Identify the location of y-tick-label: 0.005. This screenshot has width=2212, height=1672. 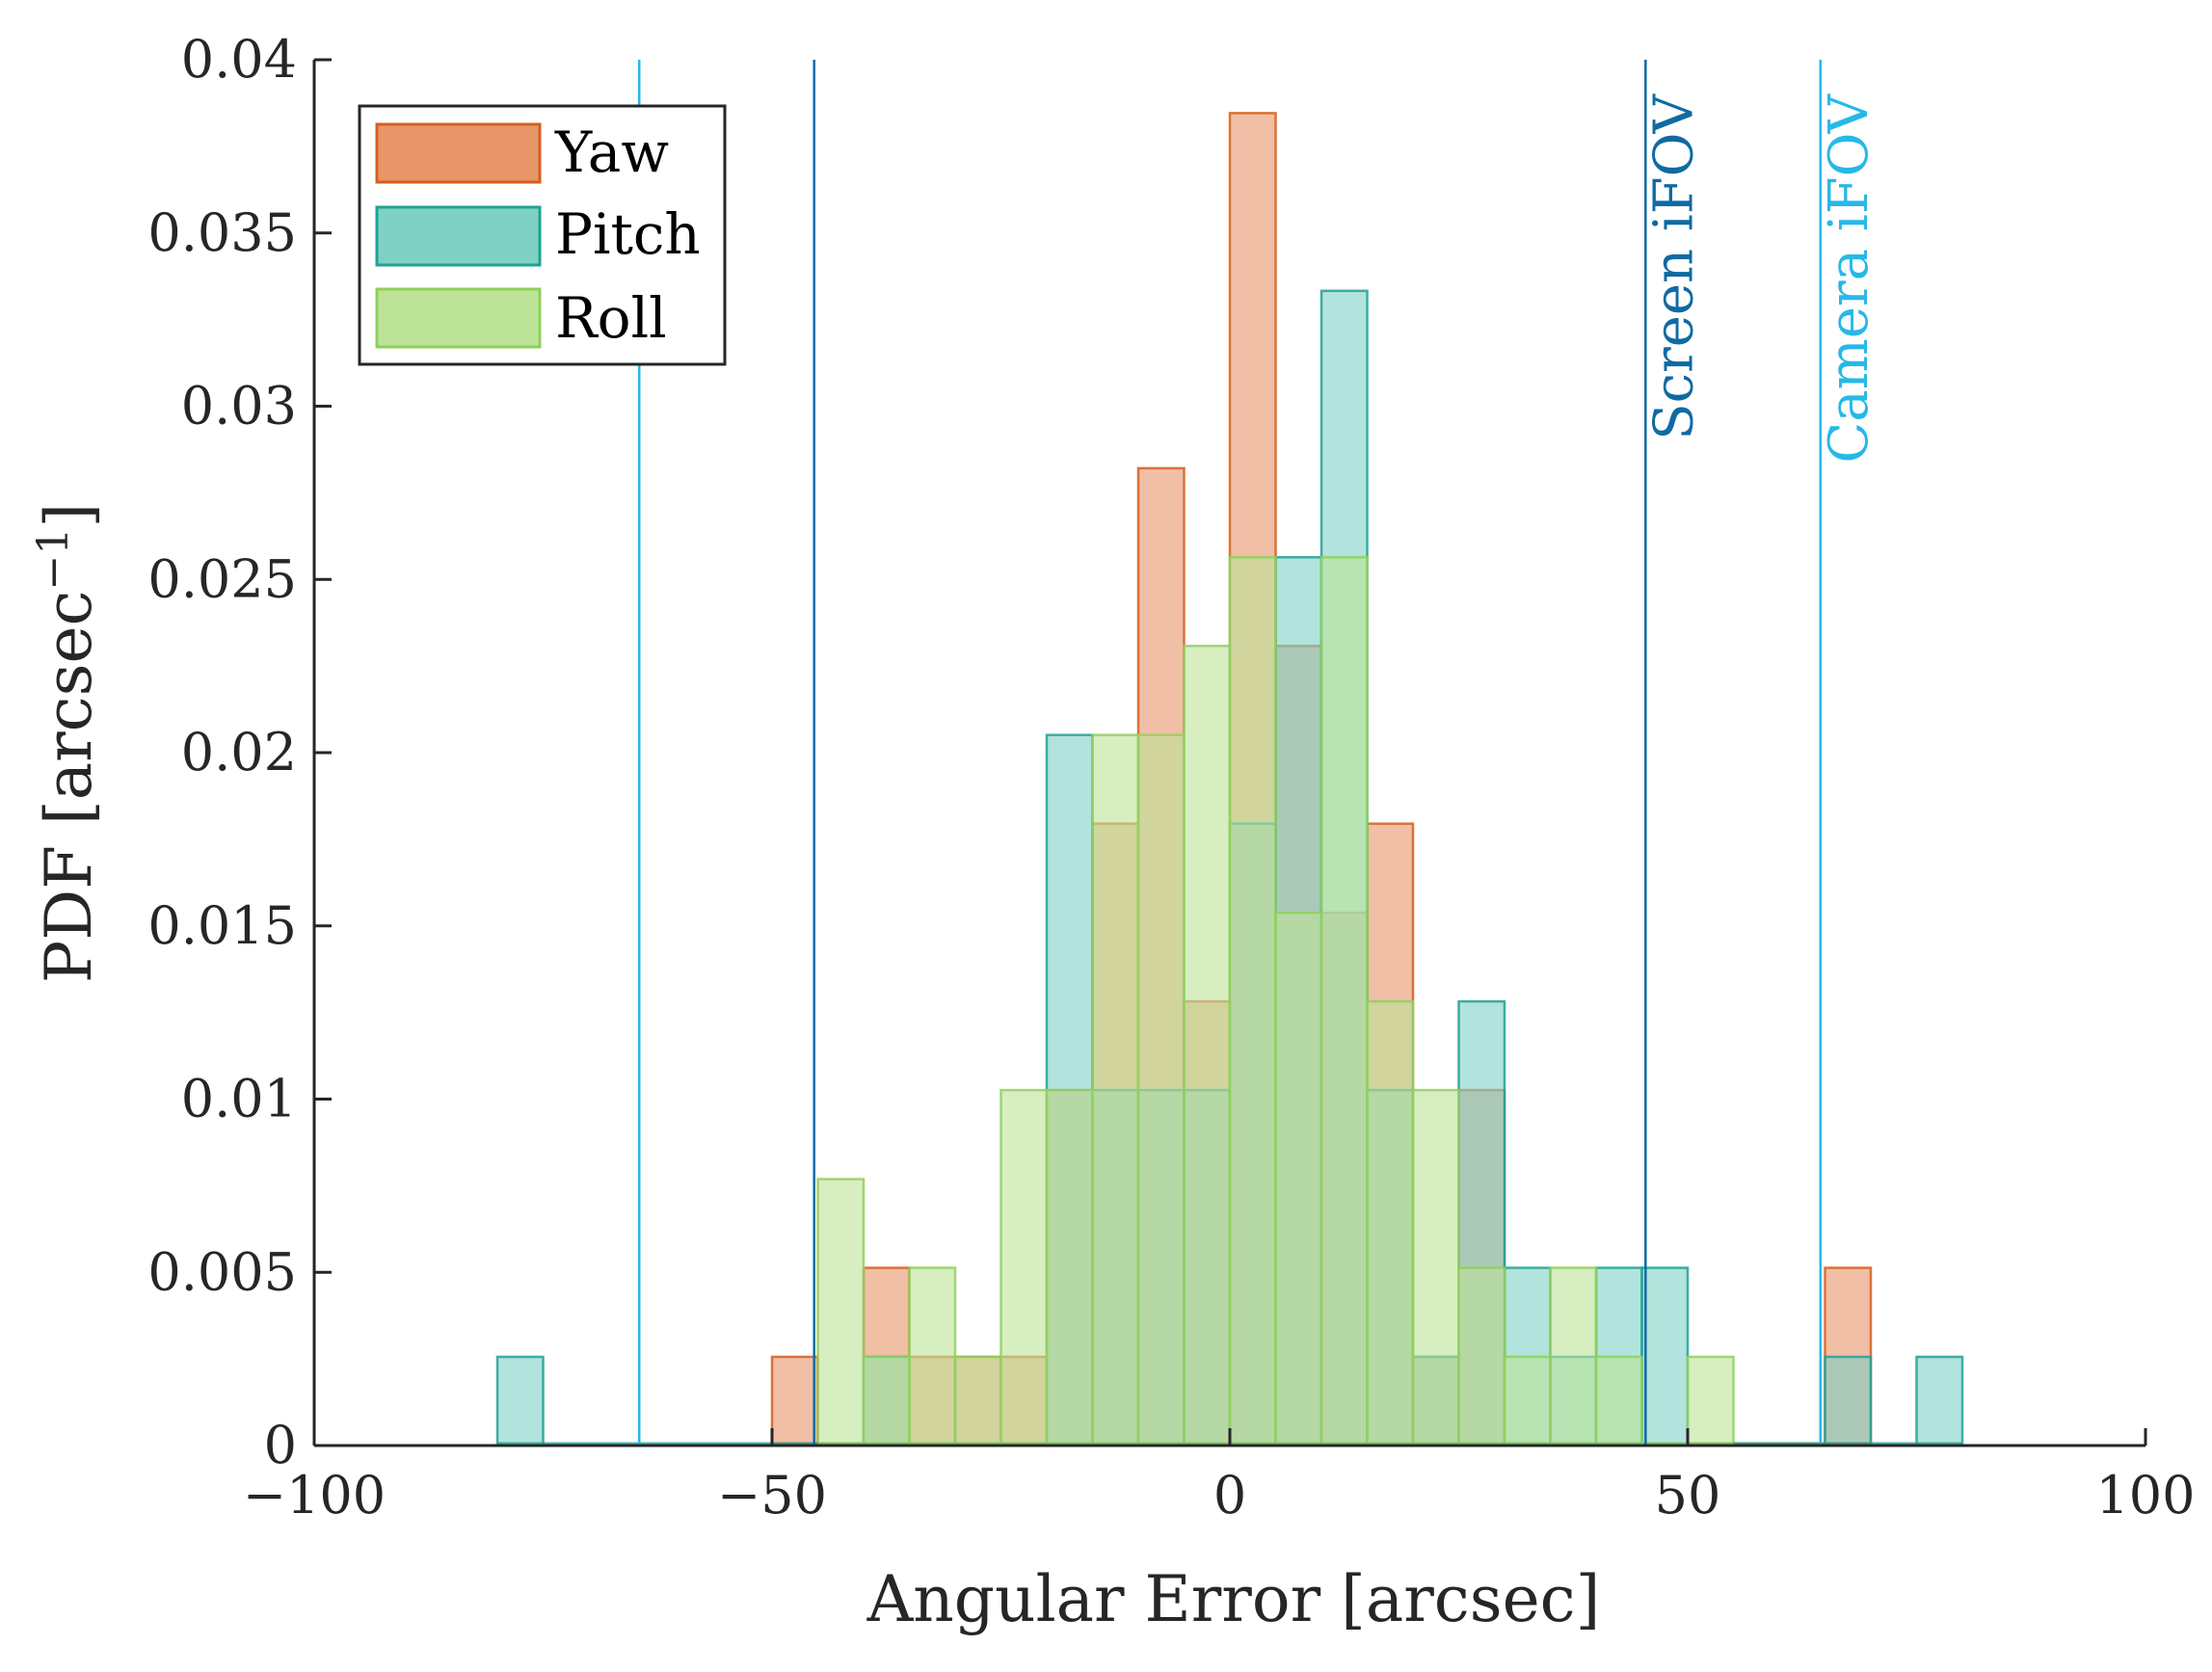
(222, 1271).